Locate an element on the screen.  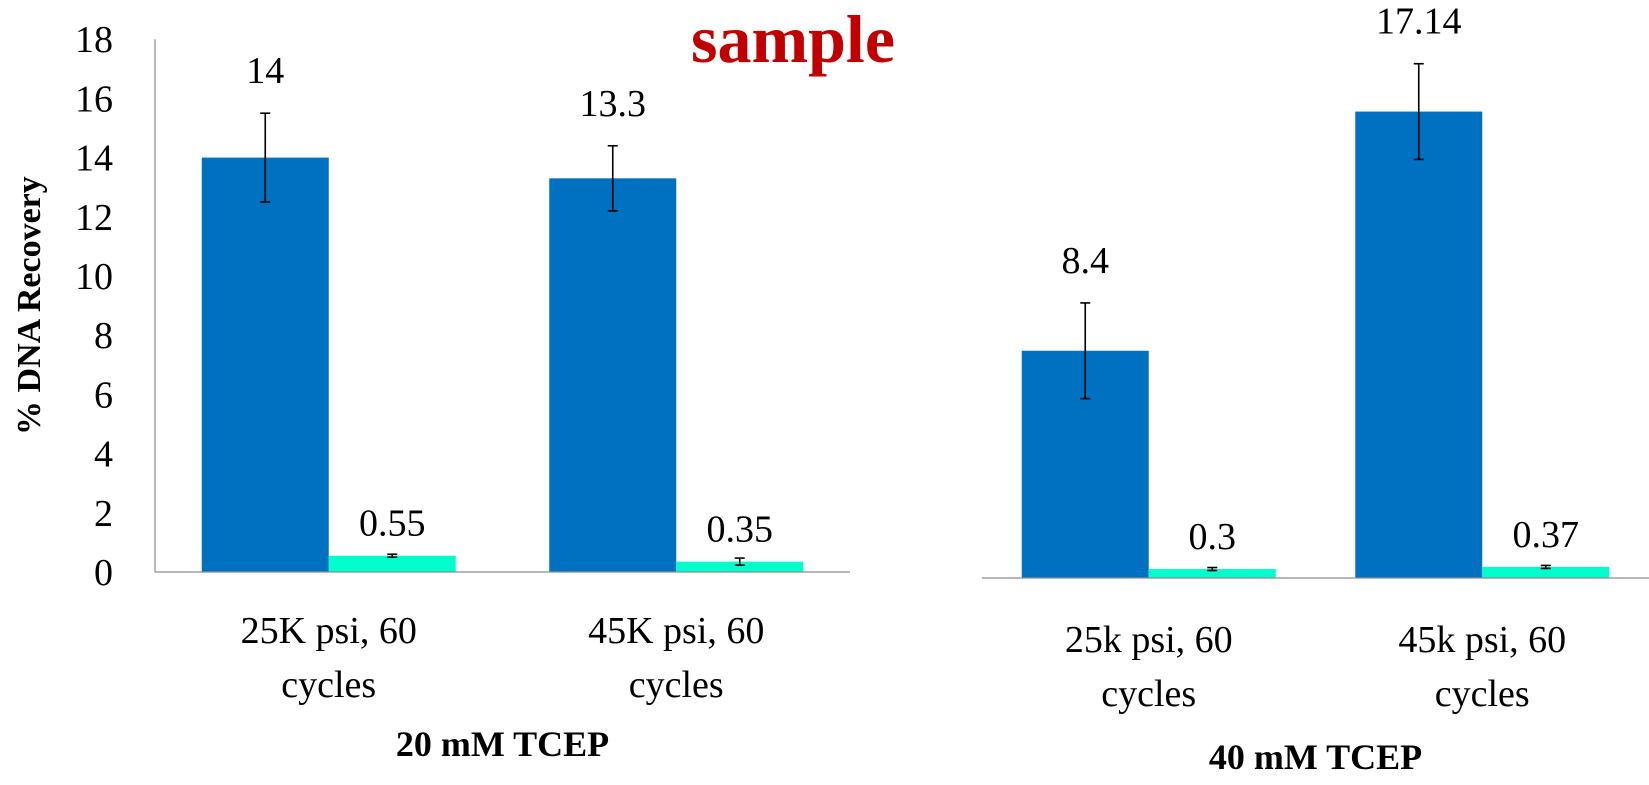
y-axis-title: % DNA Recovery is located at coordinates (29, 305).